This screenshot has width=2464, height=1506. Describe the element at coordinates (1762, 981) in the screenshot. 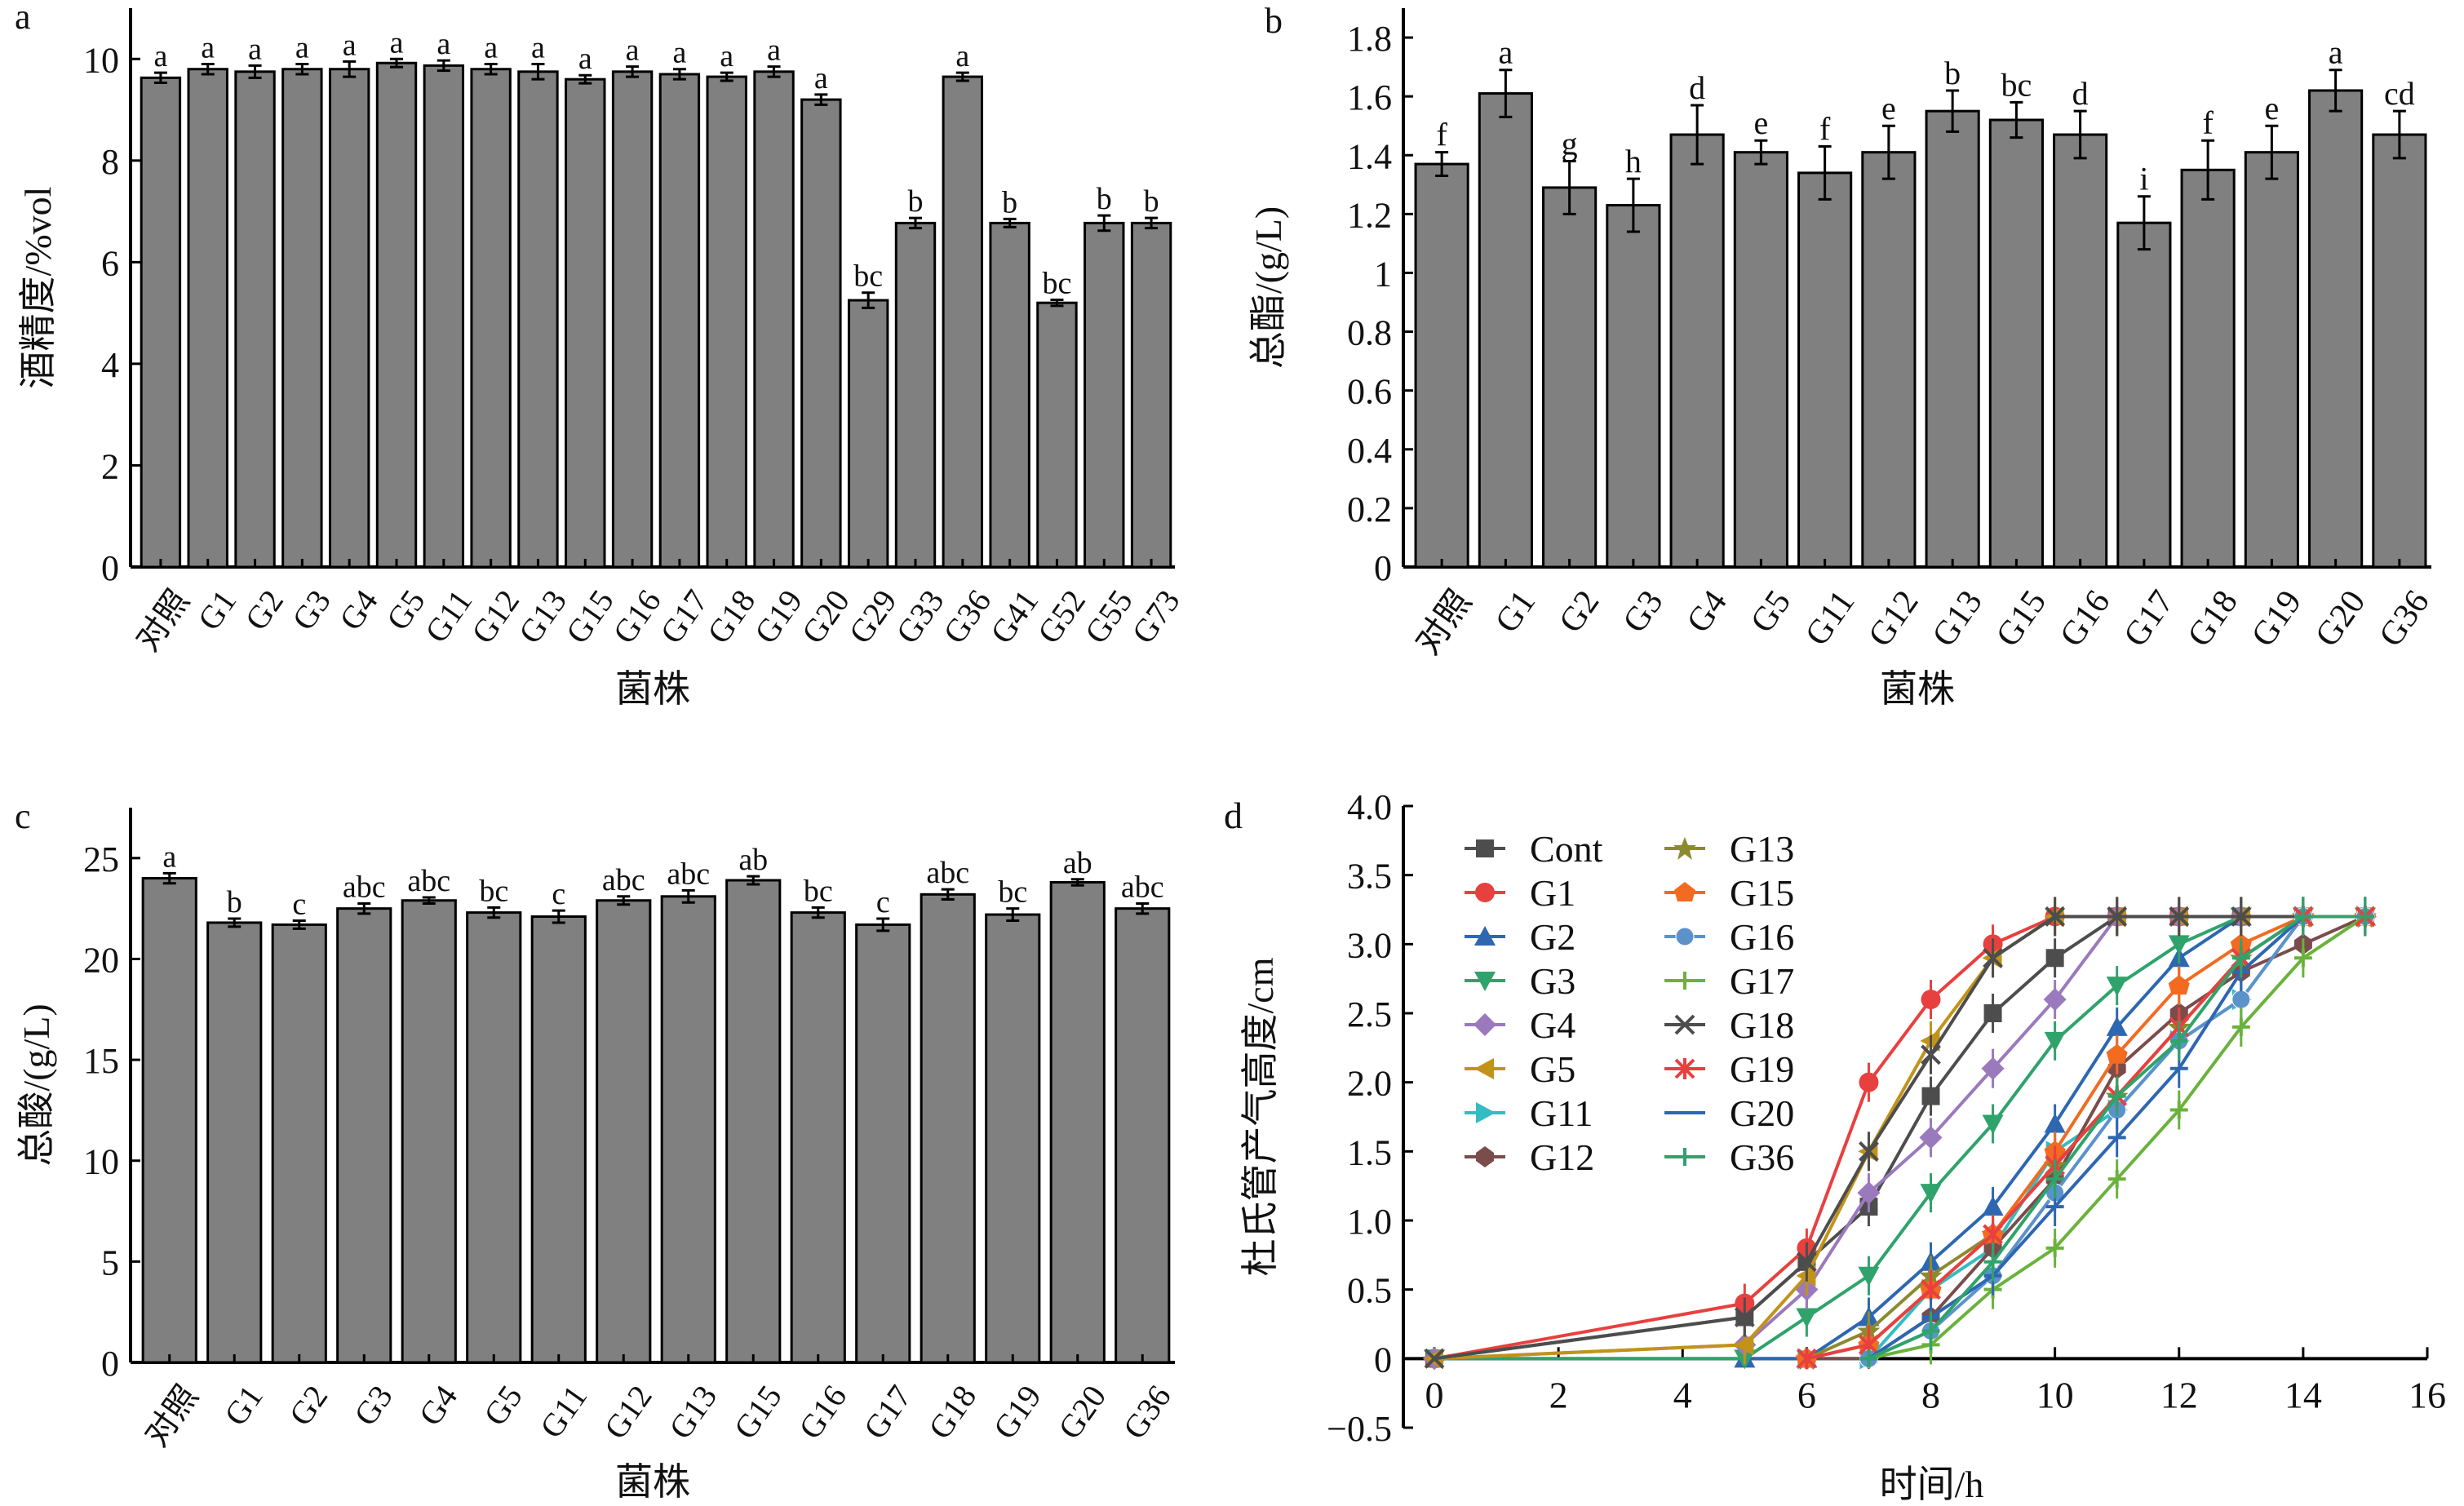

I see `legend-label: G17` at that location.